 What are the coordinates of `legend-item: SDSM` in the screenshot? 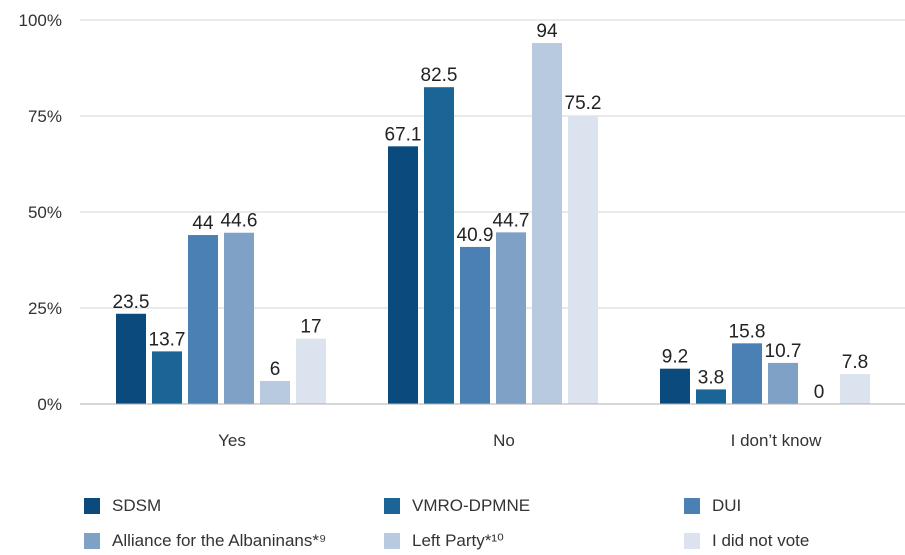 It's located at (122, 505).